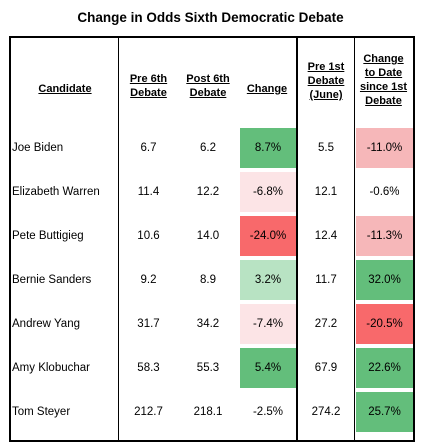 The width and height of the screenshot is (421, 445). I want to click on cell-pre6: 6.7, so click(148, 148).